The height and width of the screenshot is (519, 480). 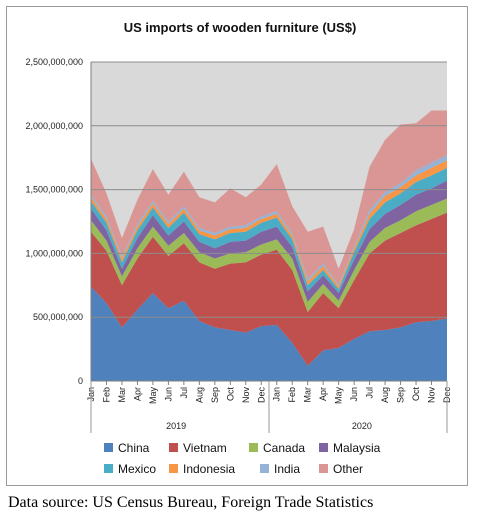 I want to click on y-tick-label: 500,000,000, so click(x=58, y=317).